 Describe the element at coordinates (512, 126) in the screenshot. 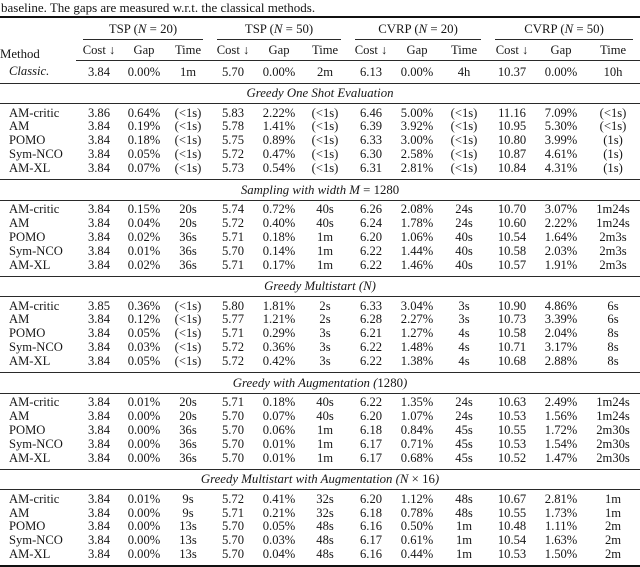

I see `cost-cell: 10.95` at that location.